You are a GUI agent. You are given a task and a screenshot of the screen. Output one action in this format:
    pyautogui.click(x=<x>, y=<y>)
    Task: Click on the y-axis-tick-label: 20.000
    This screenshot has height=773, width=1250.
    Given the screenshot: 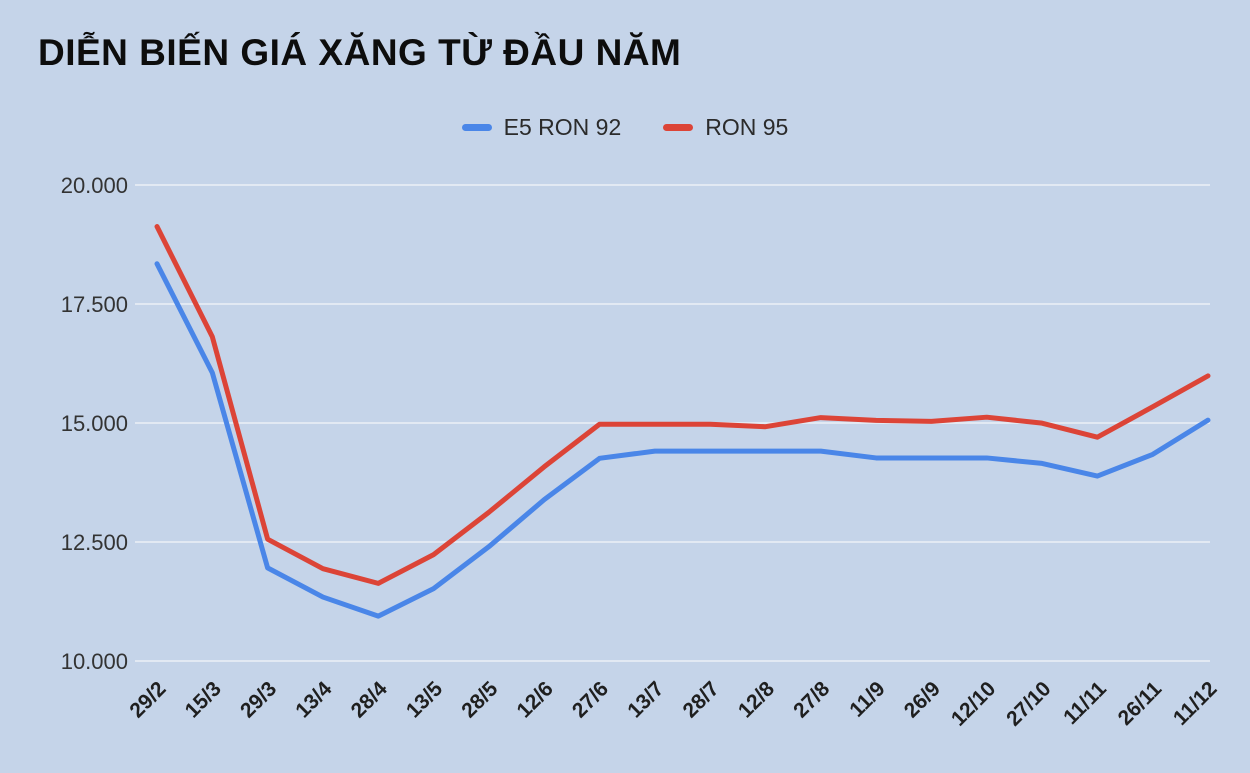 What is the action you would take?
    pyautogui.click(x=94, y=185)
    